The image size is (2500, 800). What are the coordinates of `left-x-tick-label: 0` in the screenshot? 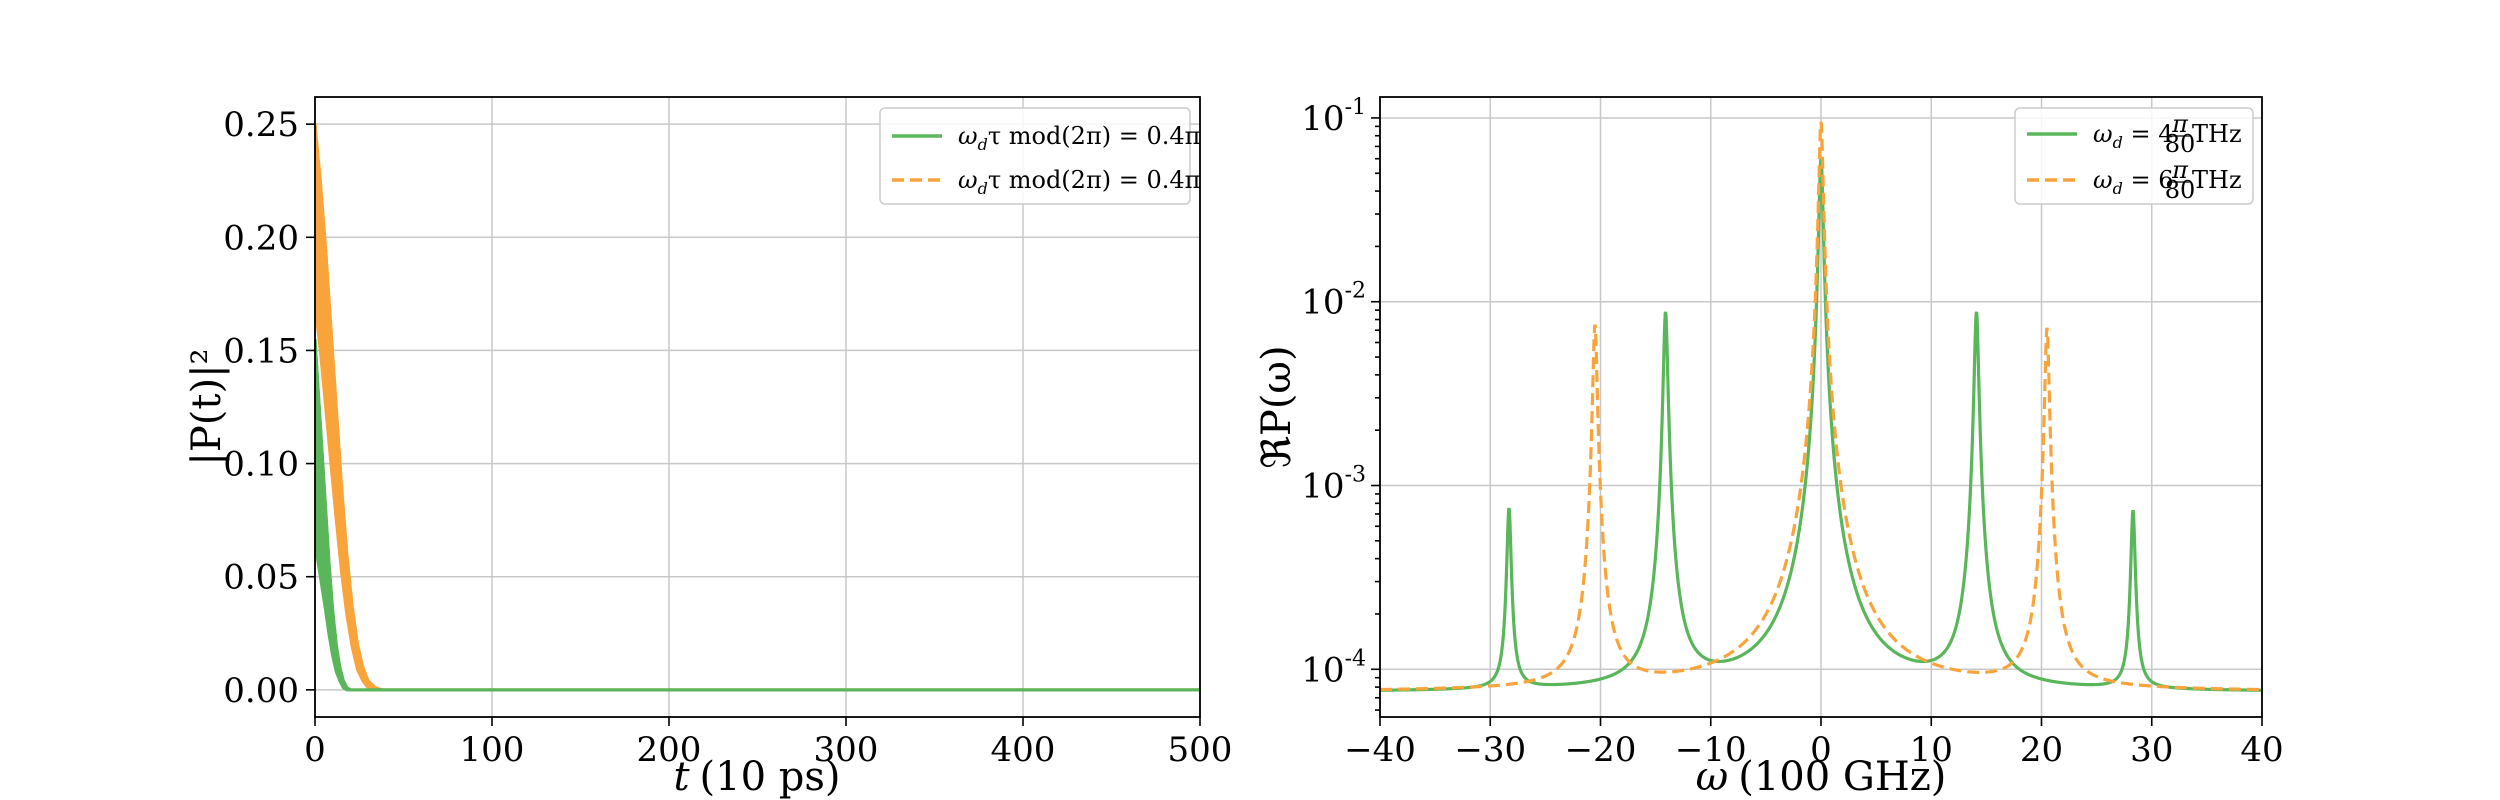 It's located at (315, 750).